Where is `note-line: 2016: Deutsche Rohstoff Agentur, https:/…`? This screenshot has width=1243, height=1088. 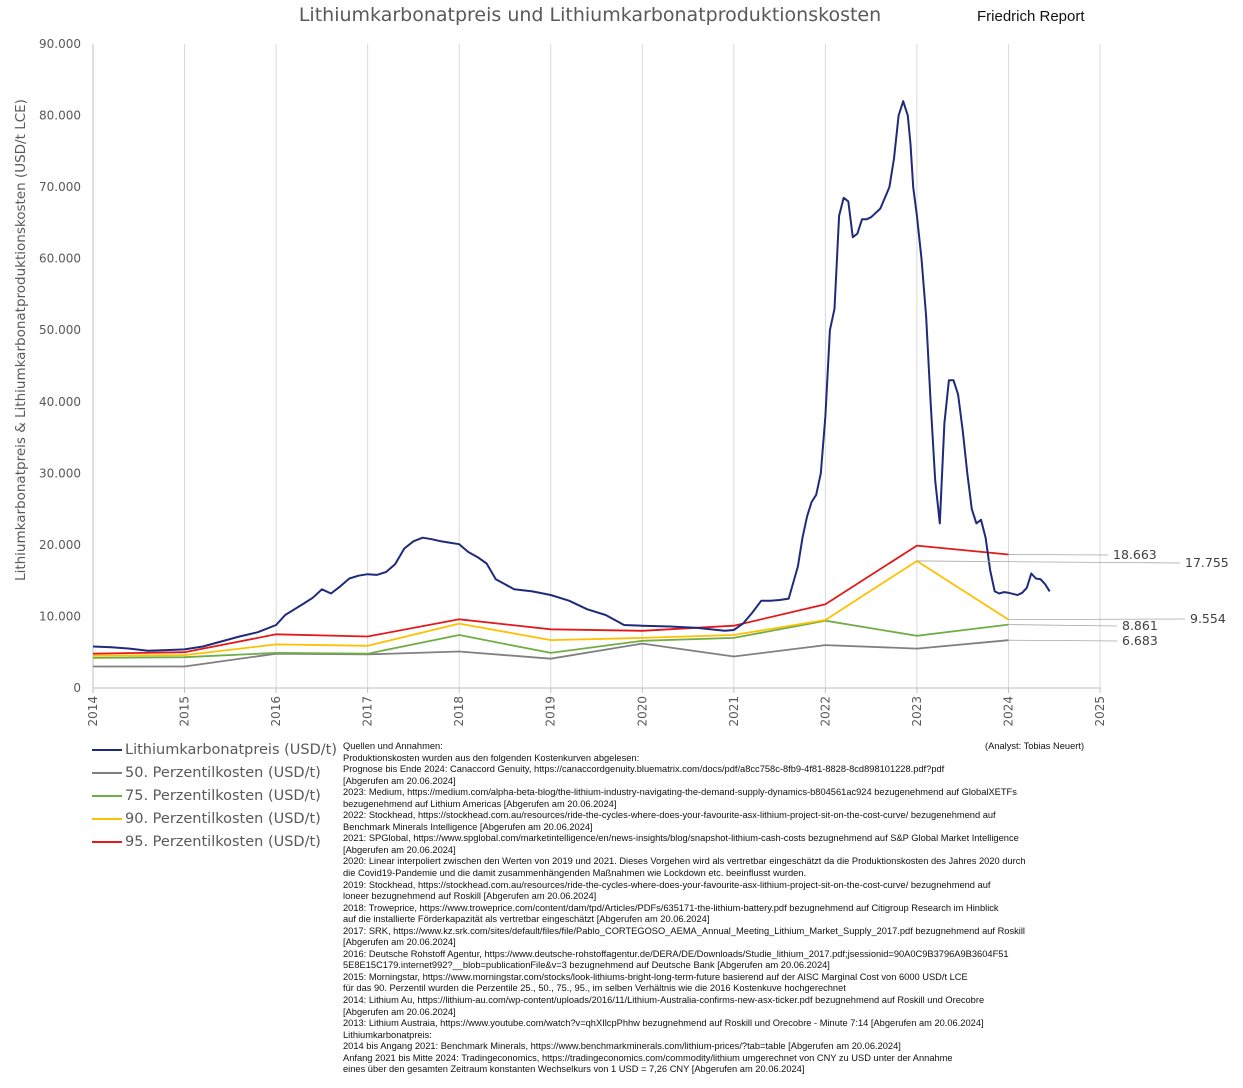 note-line: 2016: Deutsche Rohstoff Agentur, https:/… is located at coordinates (676, 953).